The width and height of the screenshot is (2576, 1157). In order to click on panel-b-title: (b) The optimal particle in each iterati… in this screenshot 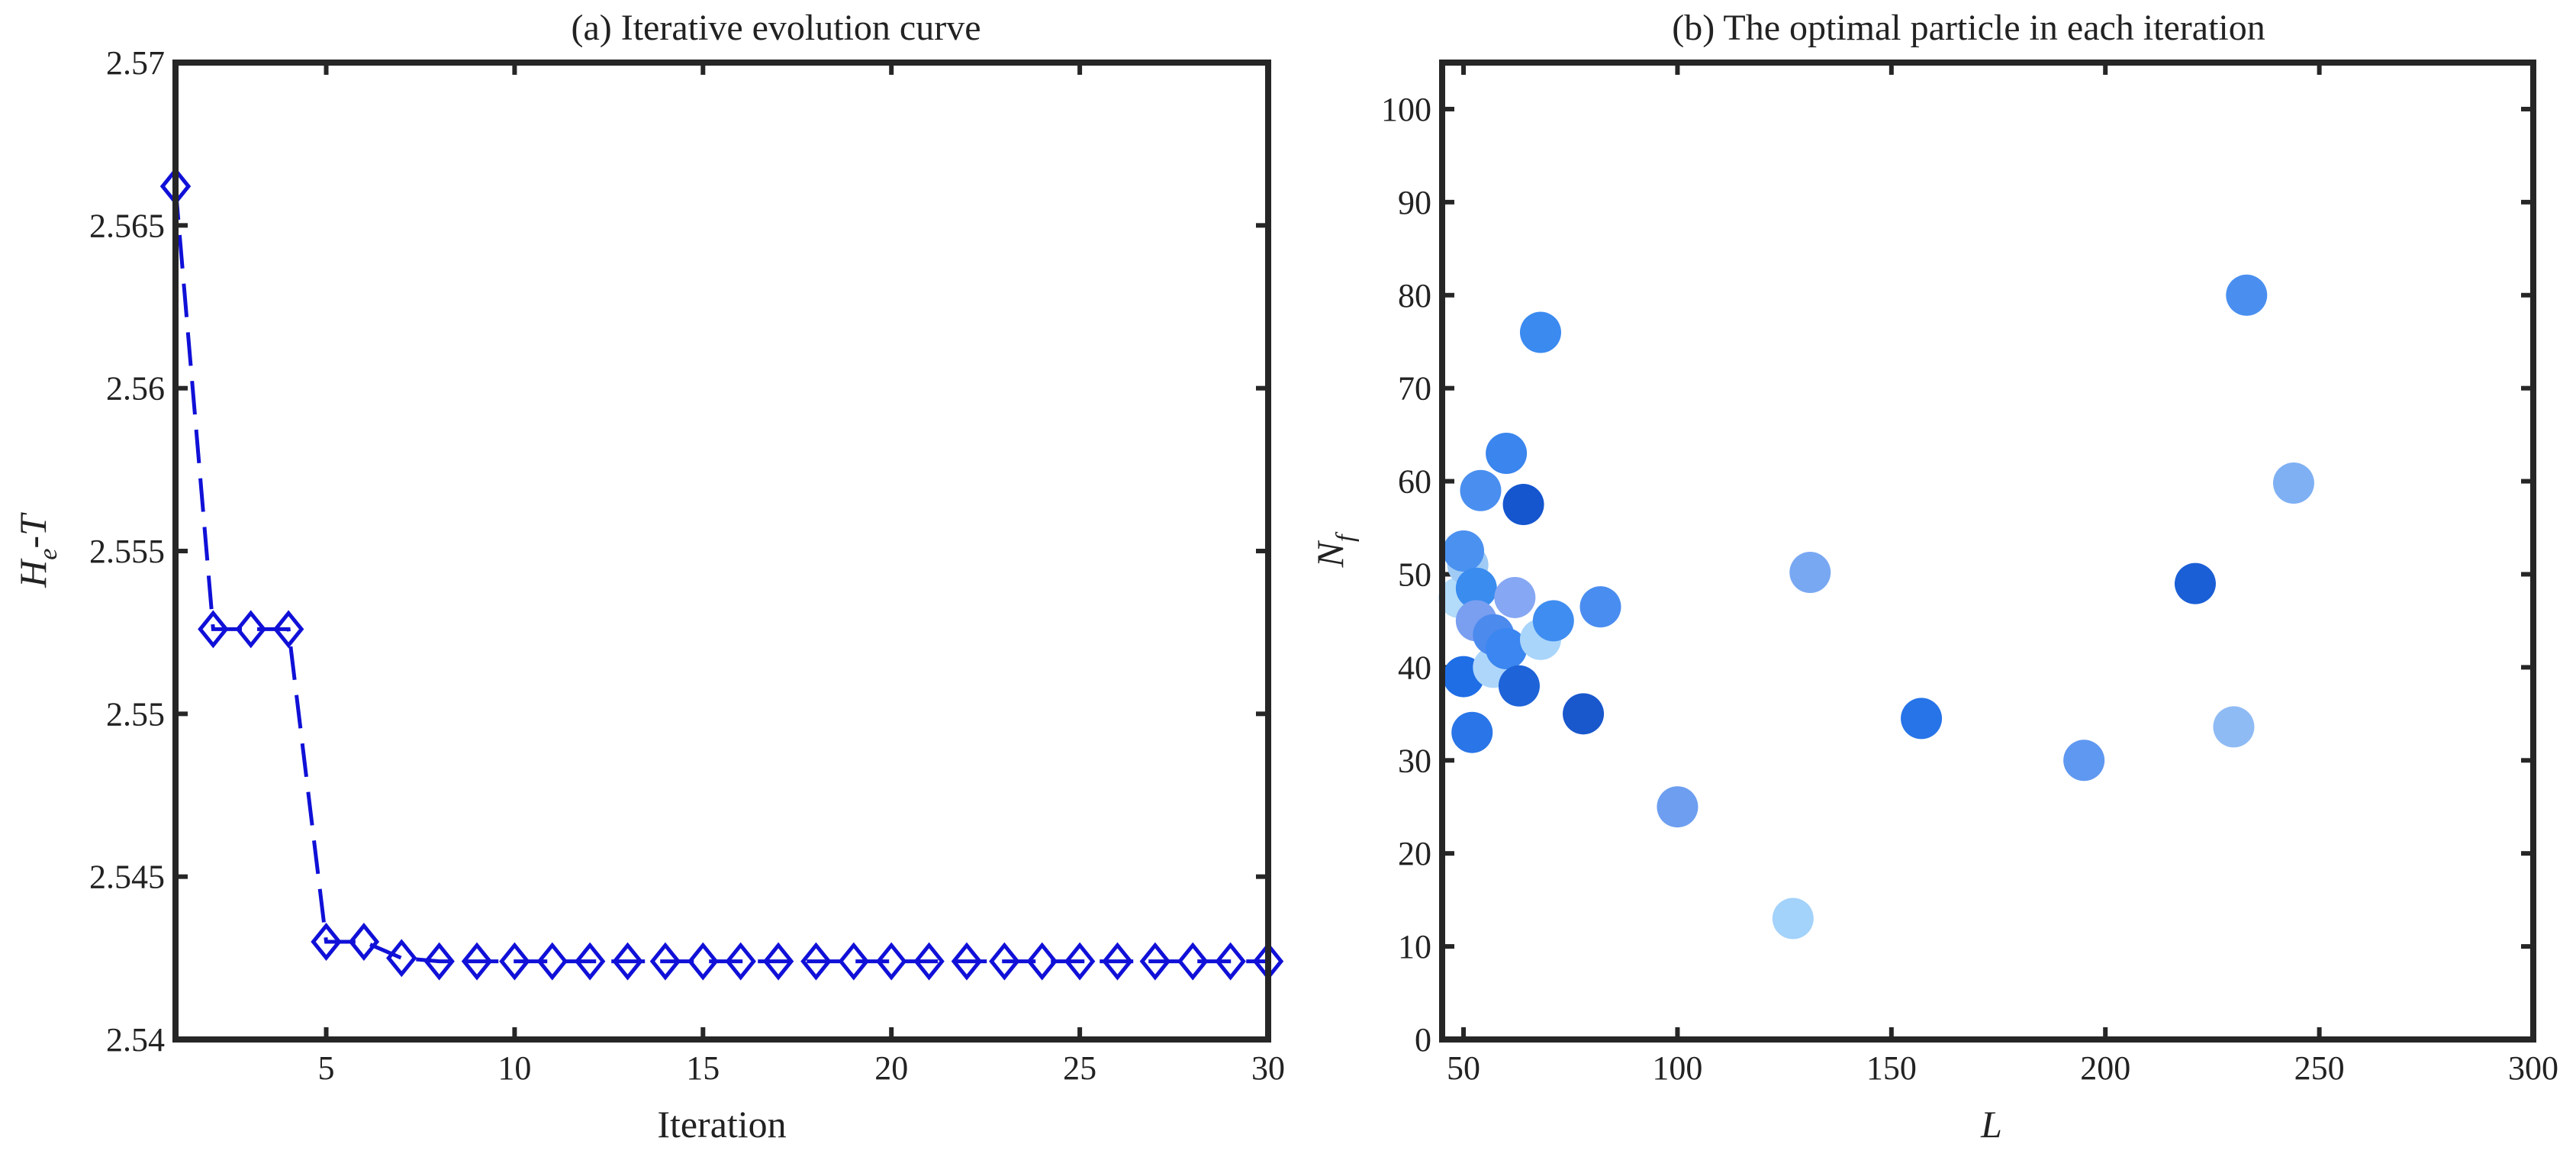, I will do `click(1968, 28)`.